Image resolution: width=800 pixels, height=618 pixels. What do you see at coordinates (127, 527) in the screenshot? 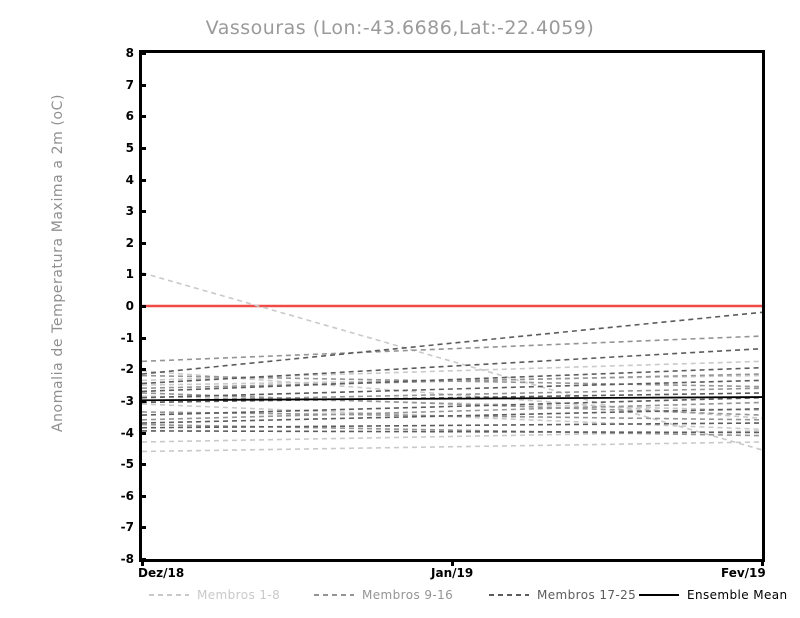
I see `y-axis-tick-label: -7` at bounding box center [127, 527].